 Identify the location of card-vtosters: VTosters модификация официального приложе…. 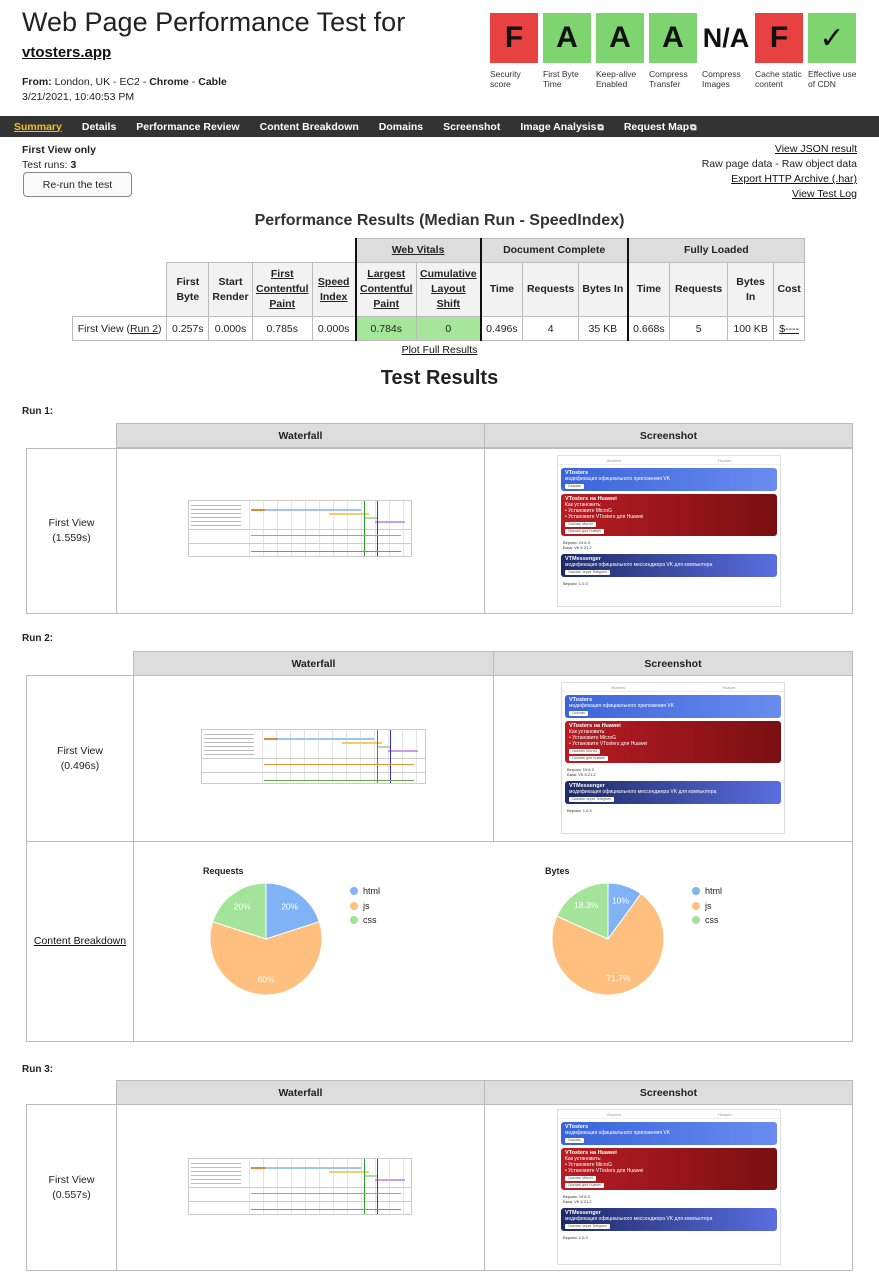
(669, 1133).